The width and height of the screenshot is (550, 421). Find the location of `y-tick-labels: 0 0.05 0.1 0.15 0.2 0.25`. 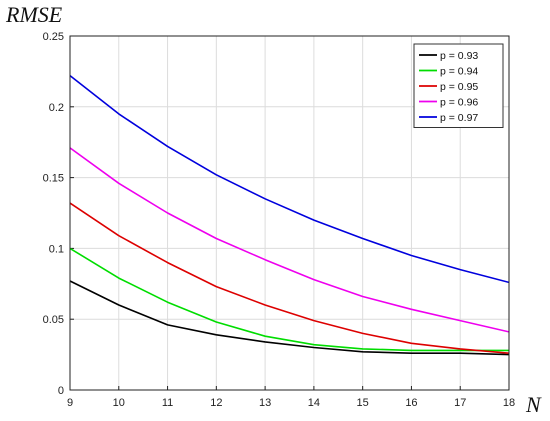

y-tick-labels: 0 0.05 0.1 0.15 0.2 0.25 is located at coordinates (53, 214).